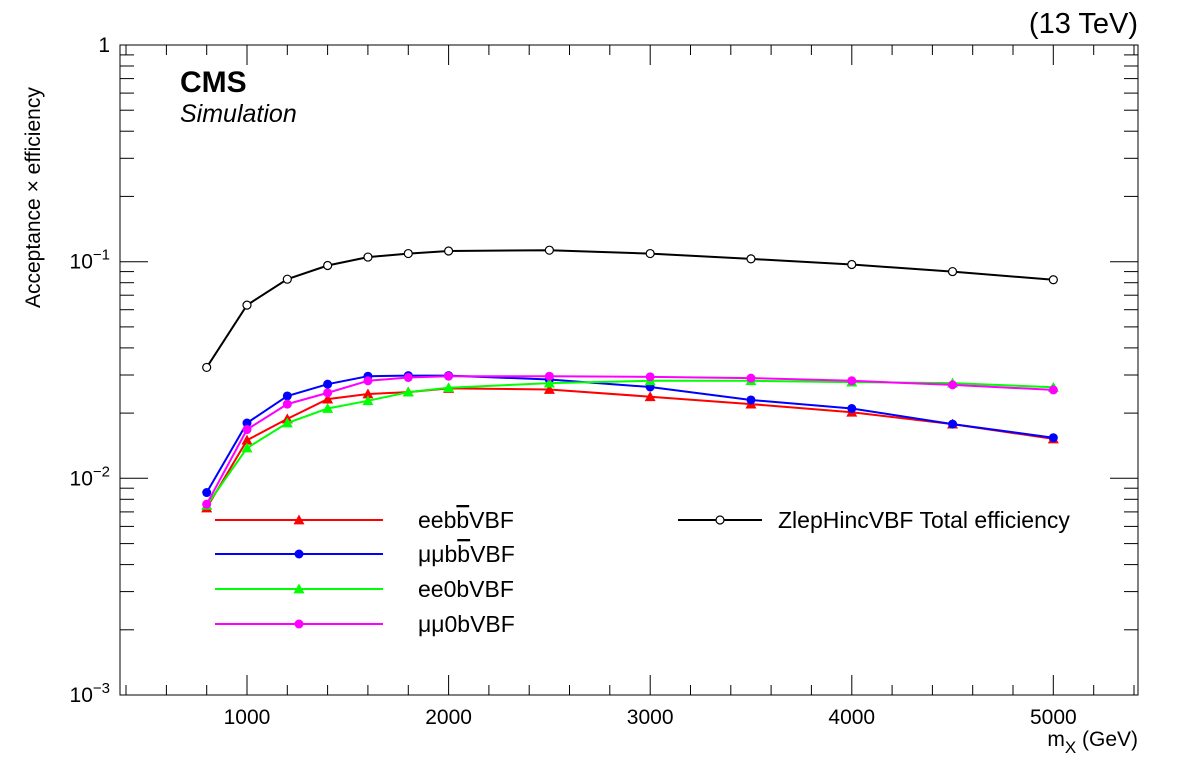 Image resolution: width=1198 pixels, height=774 pixels. Describe the element at coordinates (364, 520) in the screenshot. I see `legend-entry: eebbVBF` at that location.